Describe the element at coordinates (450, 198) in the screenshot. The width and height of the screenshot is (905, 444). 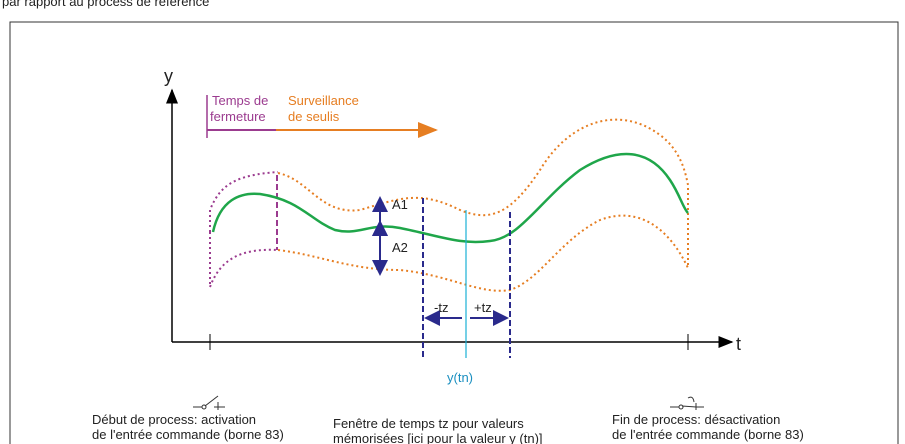
I see `signal` at that location.